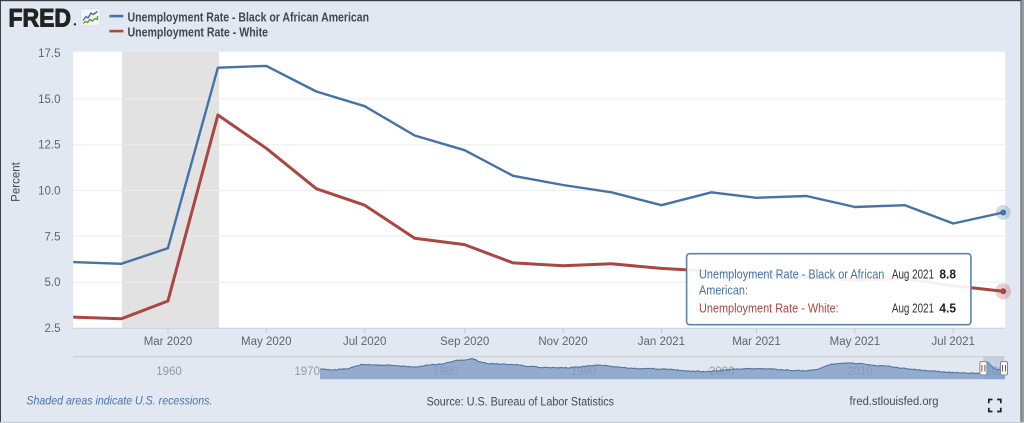 Image resolution: width=1024 pixels, height=423 pixels. Describe the element at coordinates (947, 307) in the screenshot. I see `svg-text: 4.5` at that location.